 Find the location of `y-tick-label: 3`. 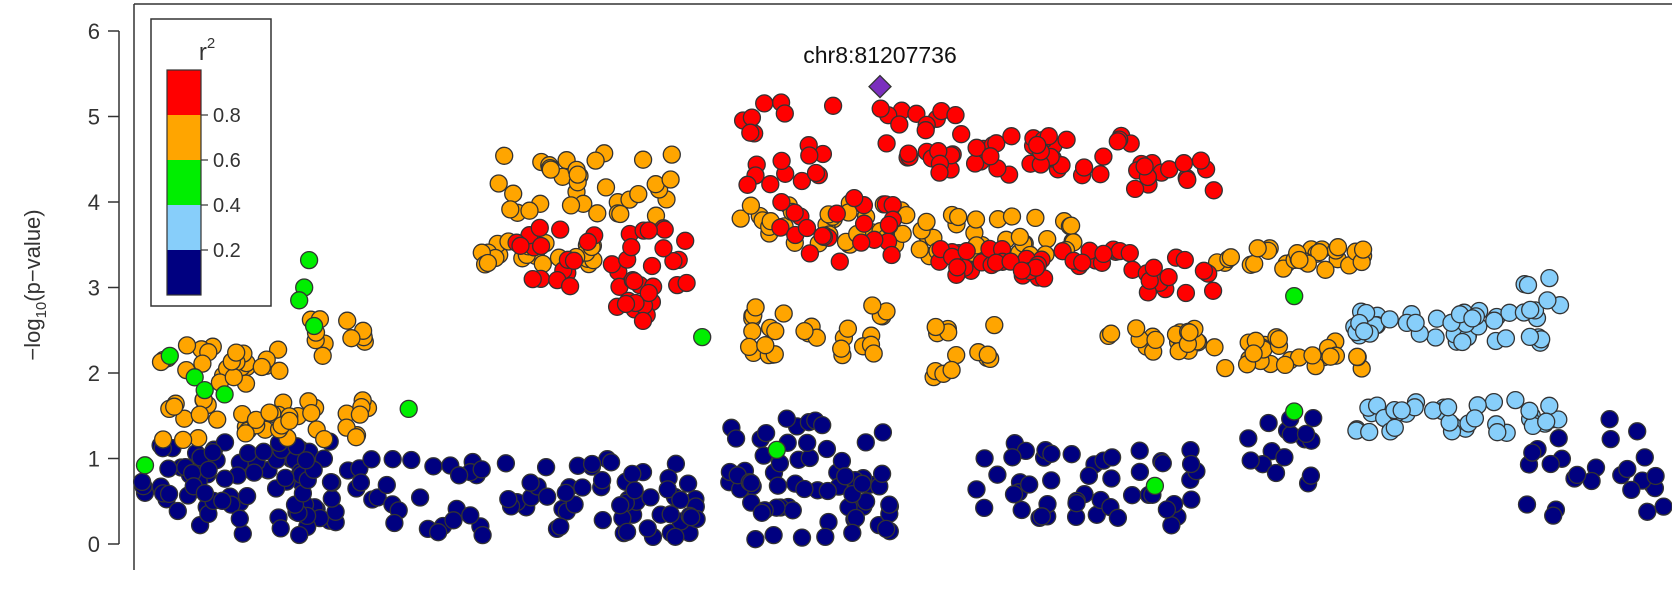

y-tick-label: 3 is located at coordinates (94, 288).